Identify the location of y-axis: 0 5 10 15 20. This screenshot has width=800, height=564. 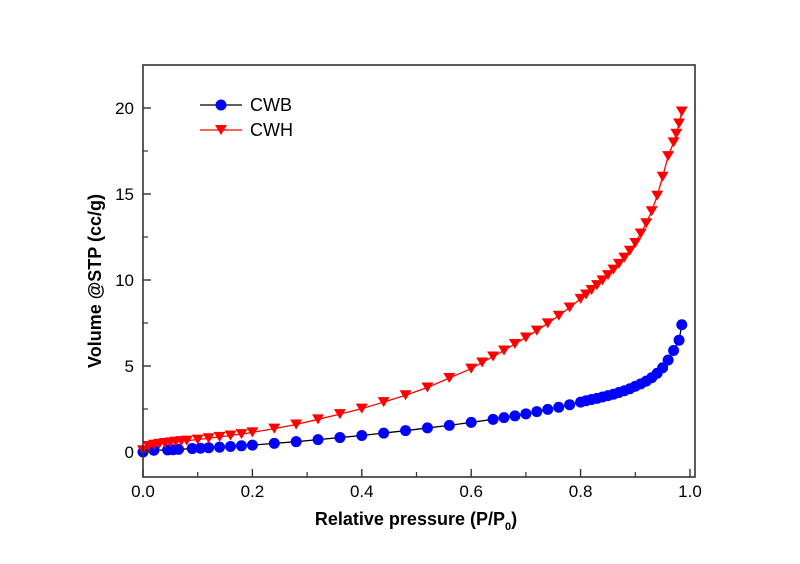
(133, 280).